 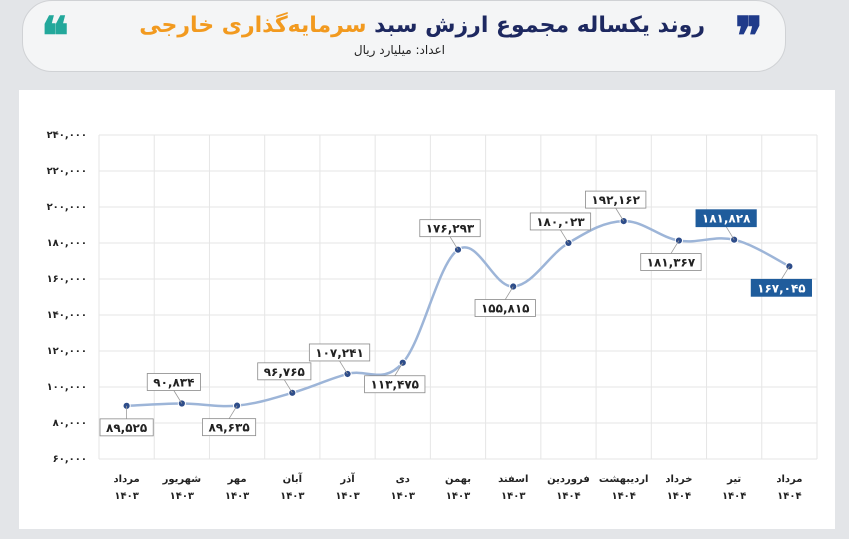 I want to click on data-label: ۸۹,۶۳۵, so click(x=228, y=428).